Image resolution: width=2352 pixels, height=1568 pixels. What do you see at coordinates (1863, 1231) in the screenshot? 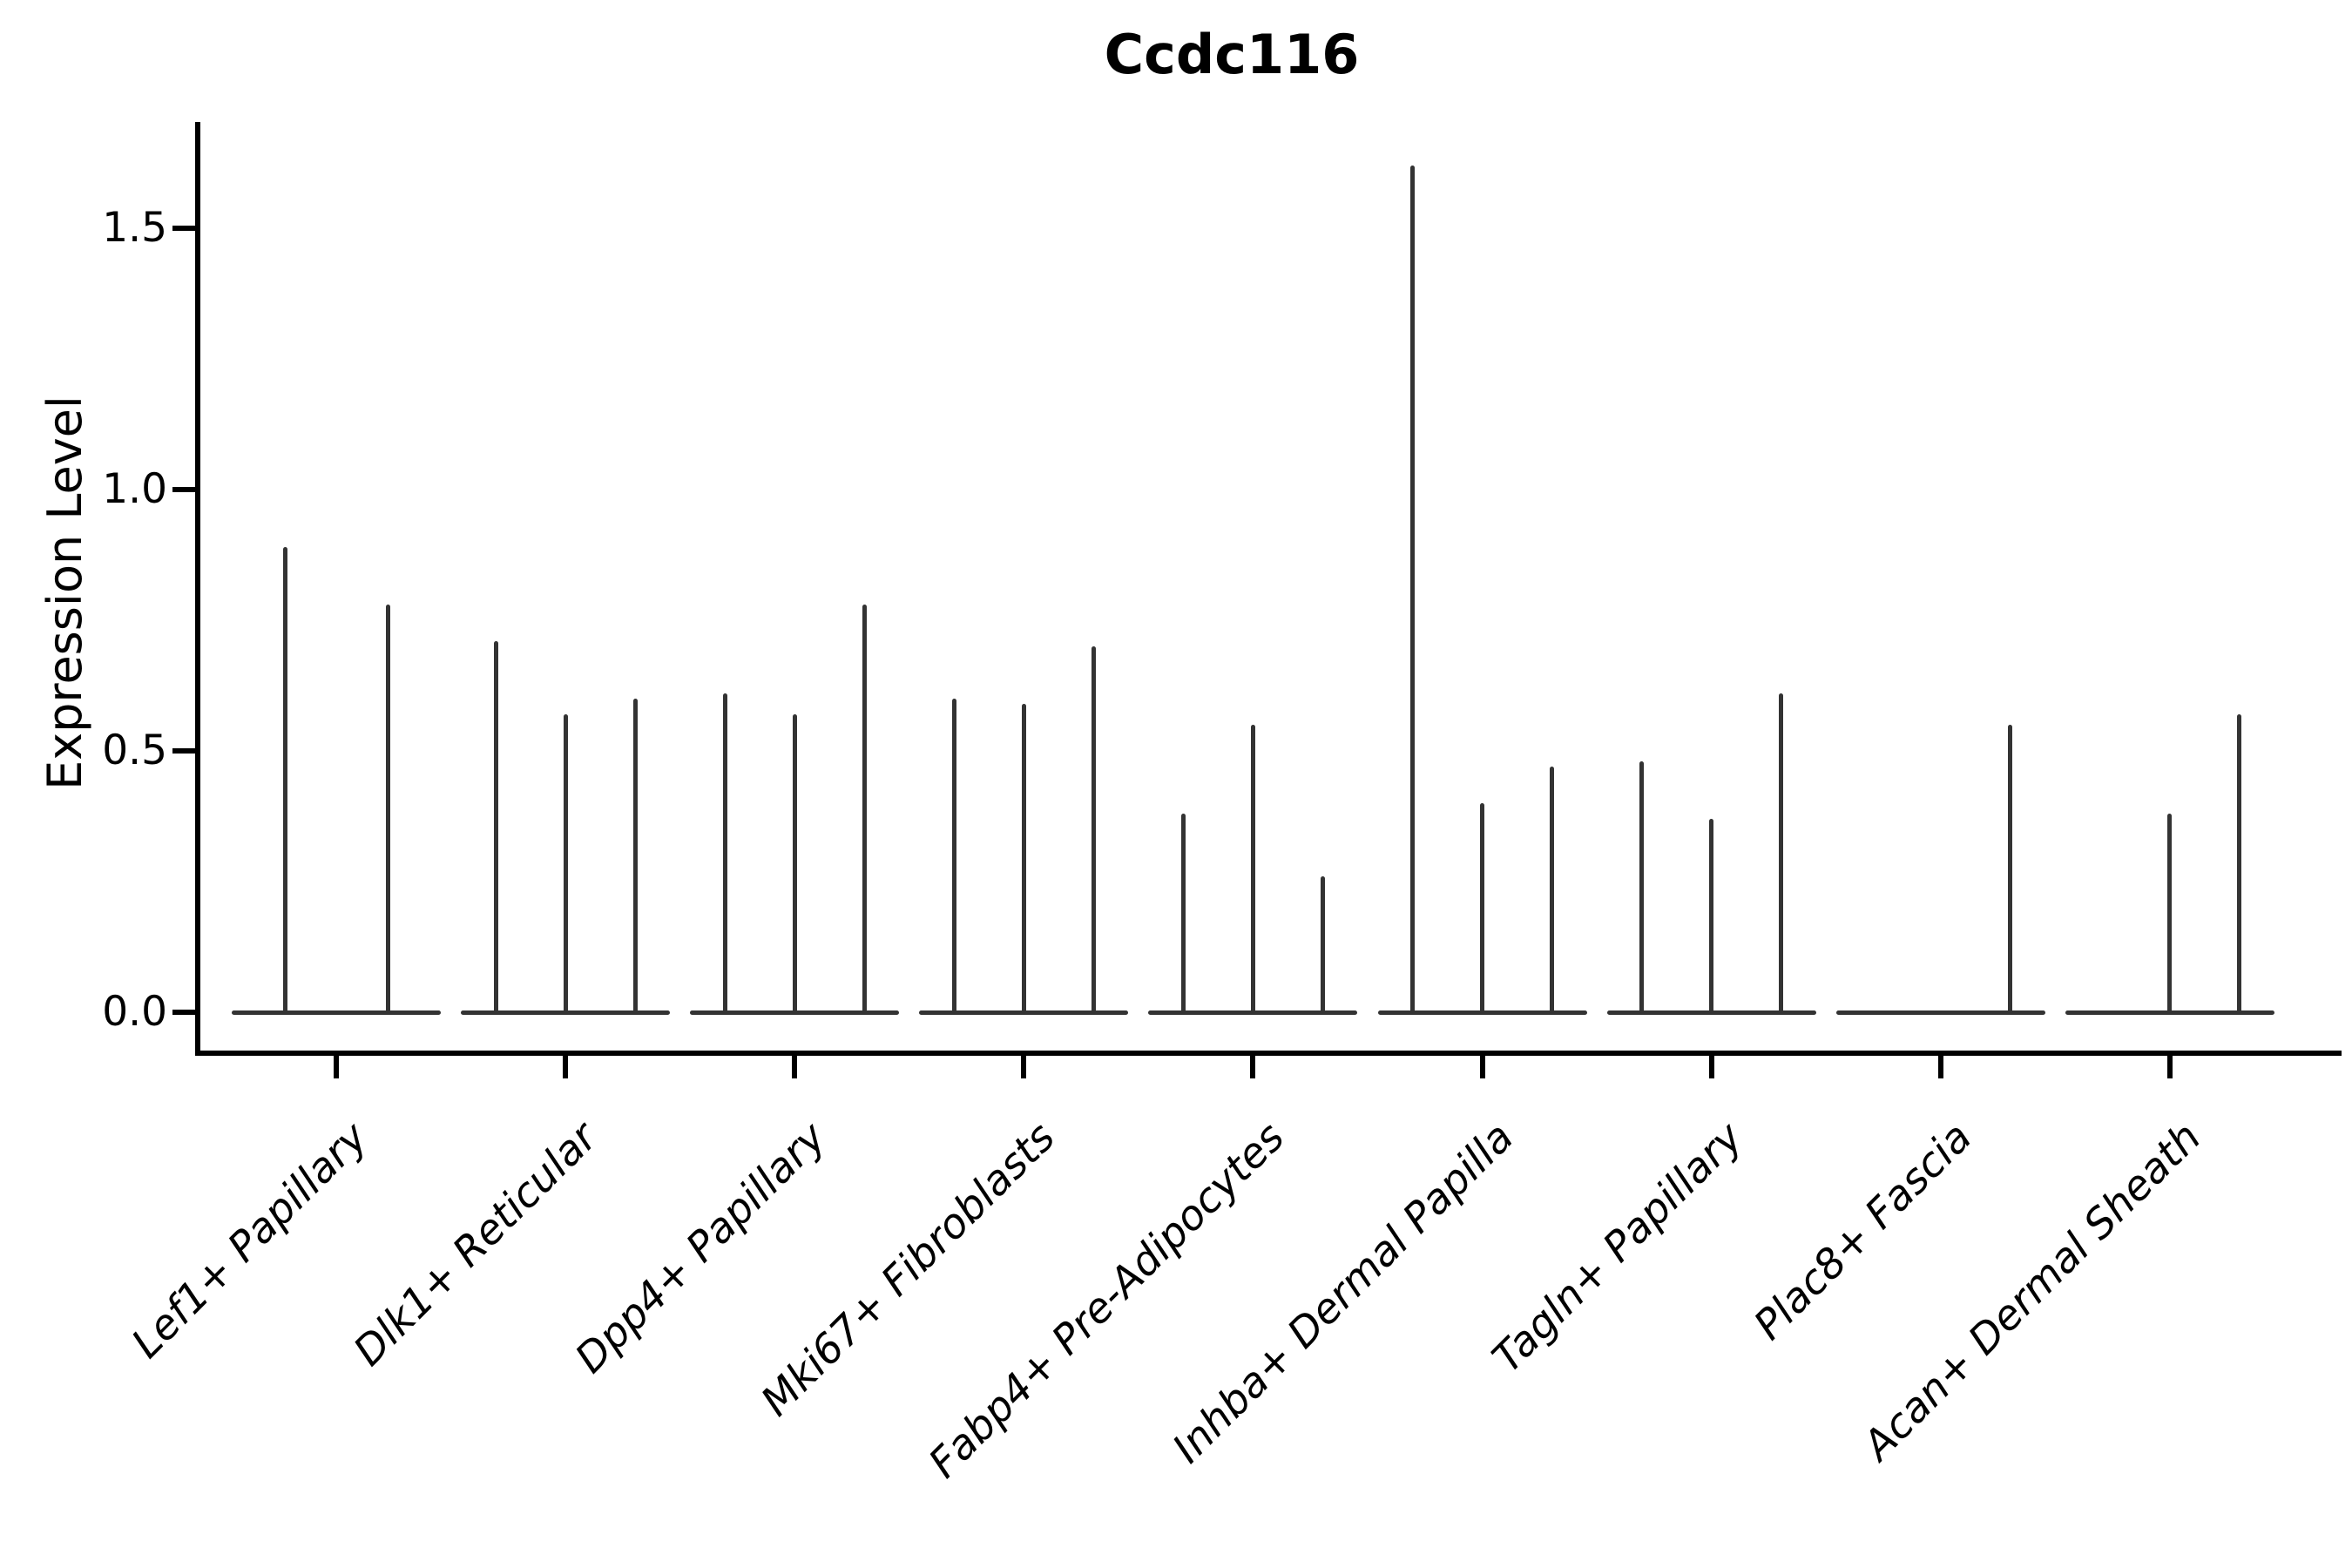
I see `x-tick-label: Plac8+ Fascia` at bounding box center [1863, 1231].